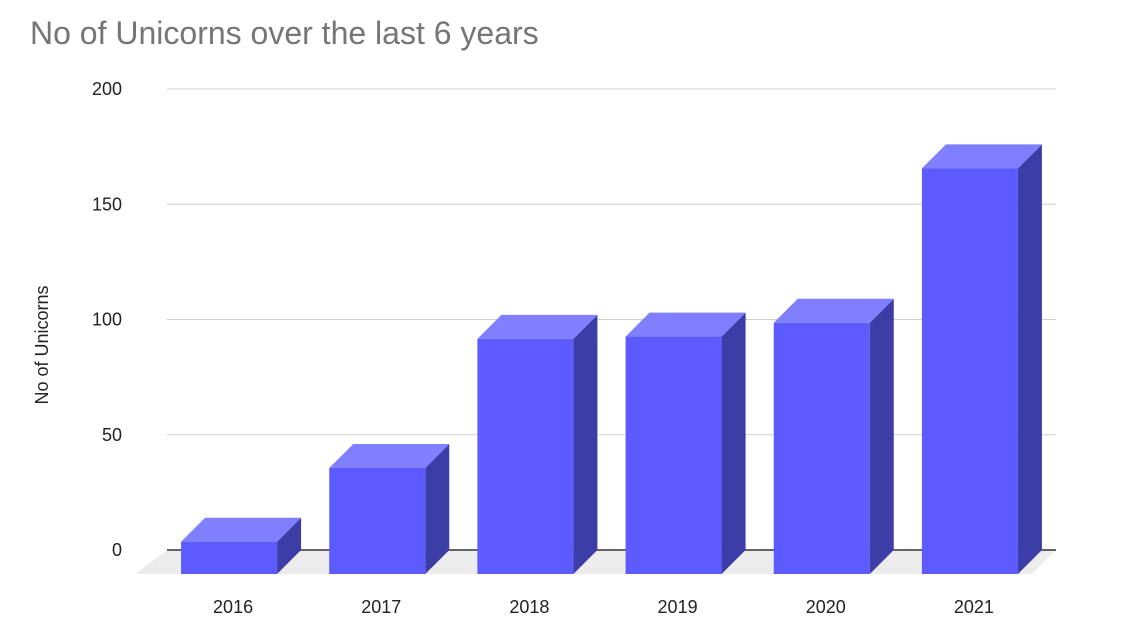  Describe the element at coordinates (974, 607) in the screenshot. I see `x-tick-label: 2021` at that location.